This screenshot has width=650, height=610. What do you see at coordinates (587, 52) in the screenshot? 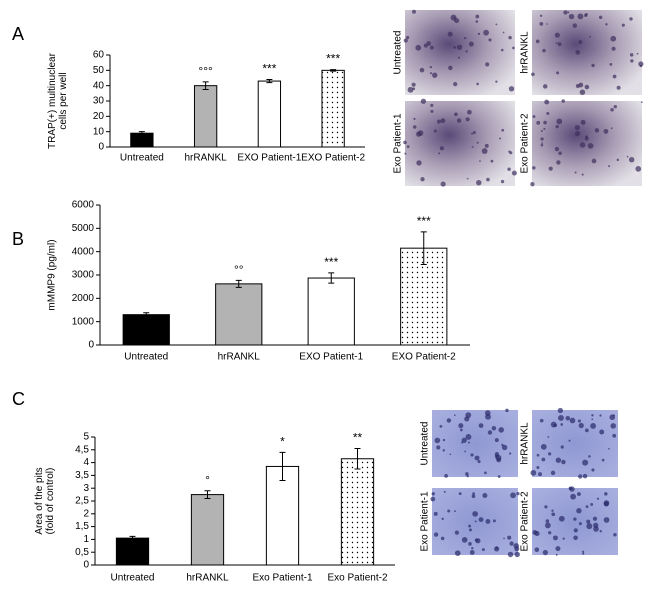
I see `micrograph` at bounding box center [587, 52].